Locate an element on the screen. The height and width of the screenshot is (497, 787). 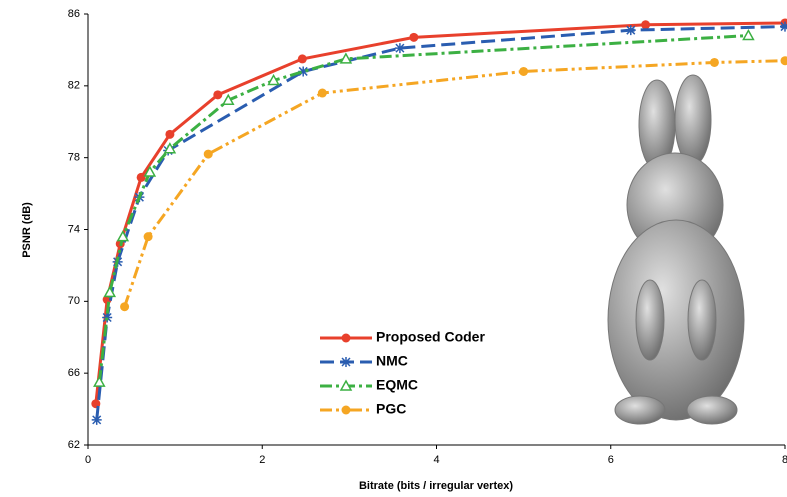
y-tick-label: 66 is located at coordinates (74, 373).